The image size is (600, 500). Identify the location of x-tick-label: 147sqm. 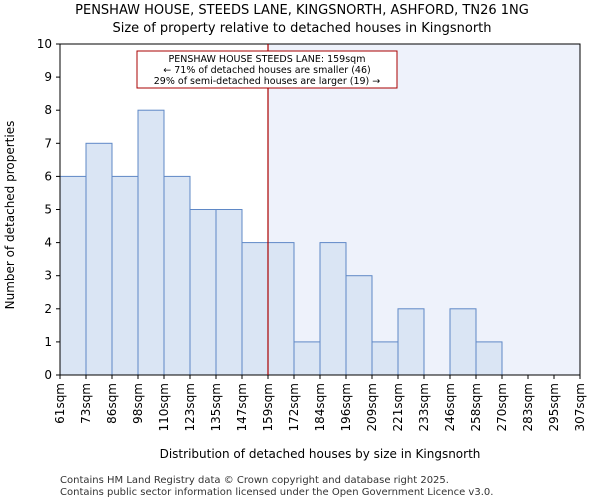
(242, 407).